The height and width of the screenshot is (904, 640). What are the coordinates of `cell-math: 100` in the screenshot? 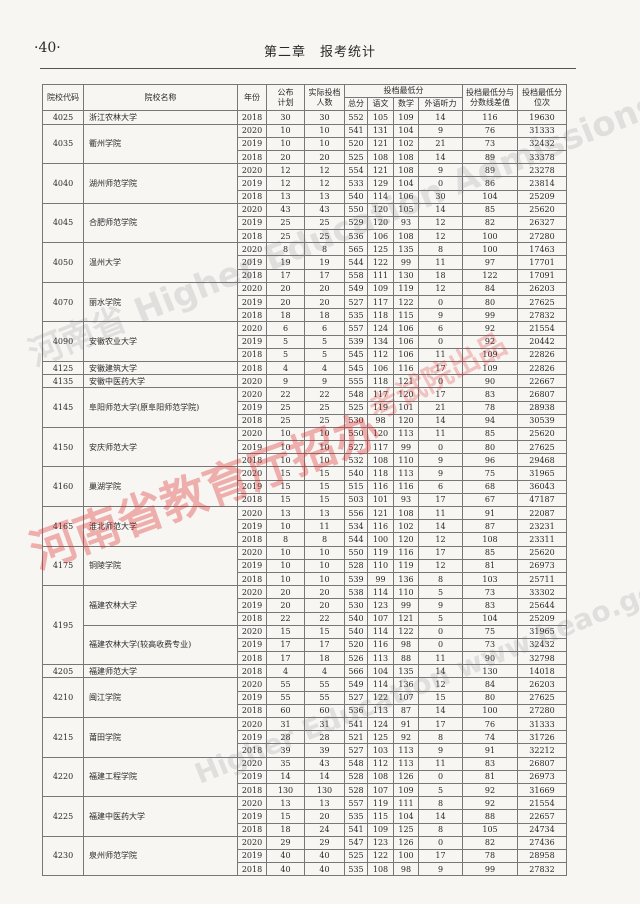 It's located at (406, 856).